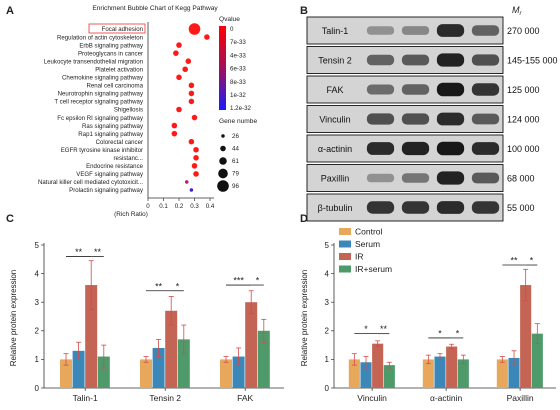 The width and height of the screenshot is (560, 410). Describe the element at coordinates (232, 29) in the screenshot. I see `qvalue-label: 0` at that location.